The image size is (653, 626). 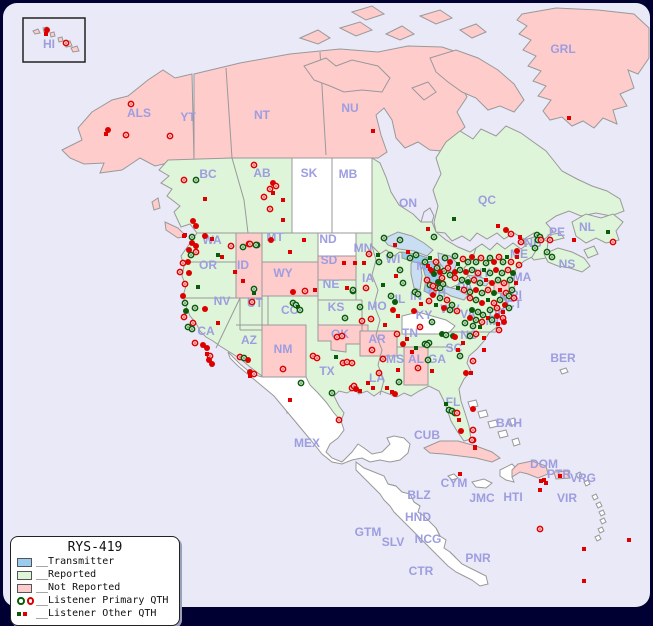 I want to click on region-label-ne: NE, so click(x=331, y=284).